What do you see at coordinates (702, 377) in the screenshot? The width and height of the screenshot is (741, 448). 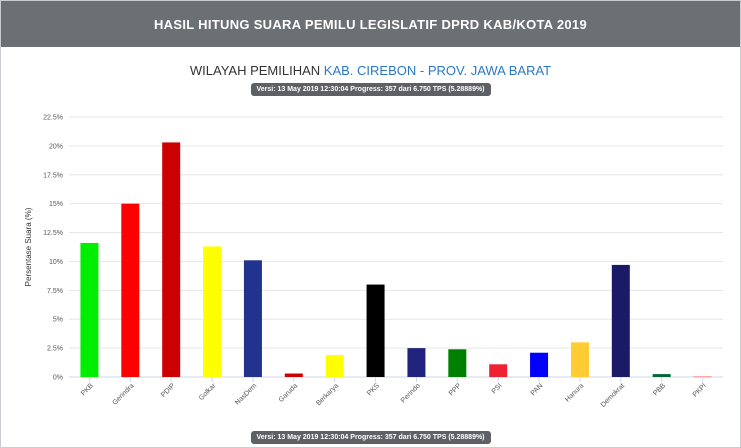 I see `bar-pkpi` at bounding box center [702, 377].